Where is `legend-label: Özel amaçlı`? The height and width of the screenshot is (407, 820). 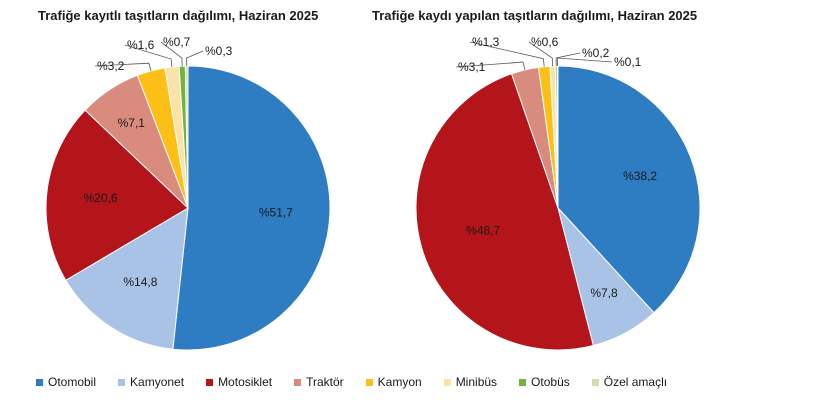 legend-label: Özel amaçlı is located at coordinates (635, 382).